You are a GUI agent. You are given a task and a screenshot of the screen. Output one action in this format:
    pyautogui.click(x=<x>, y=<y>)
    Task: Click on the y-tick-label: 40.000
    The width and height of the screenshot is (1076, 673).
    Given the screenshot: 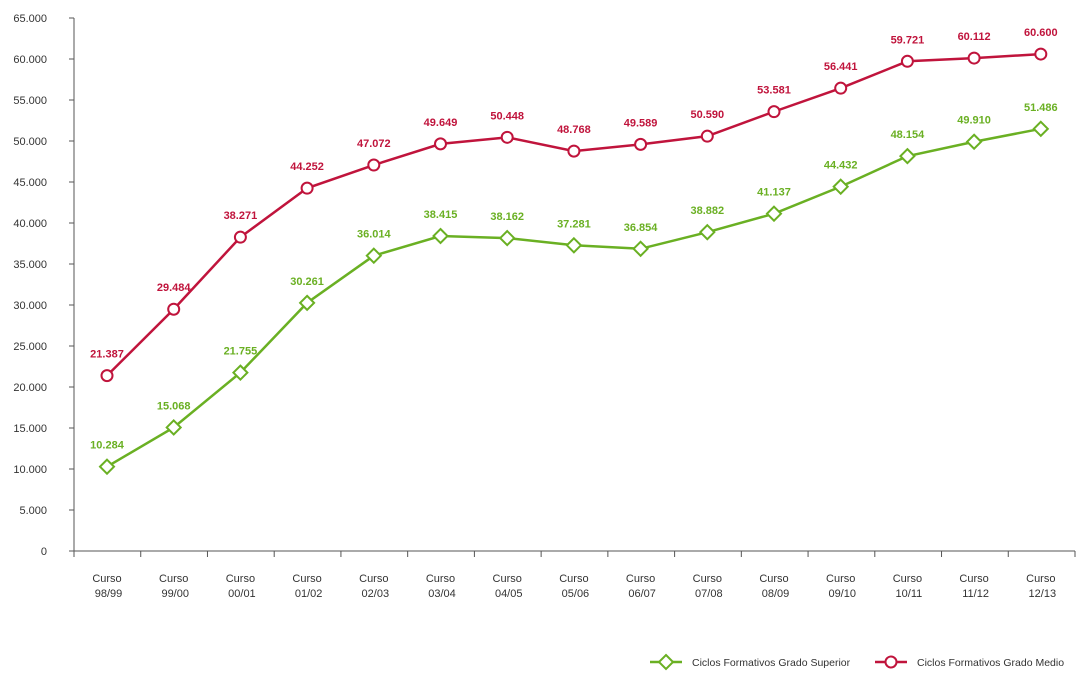 What is the action you would take?
    pyautogui.click(x=30, y=224)
    